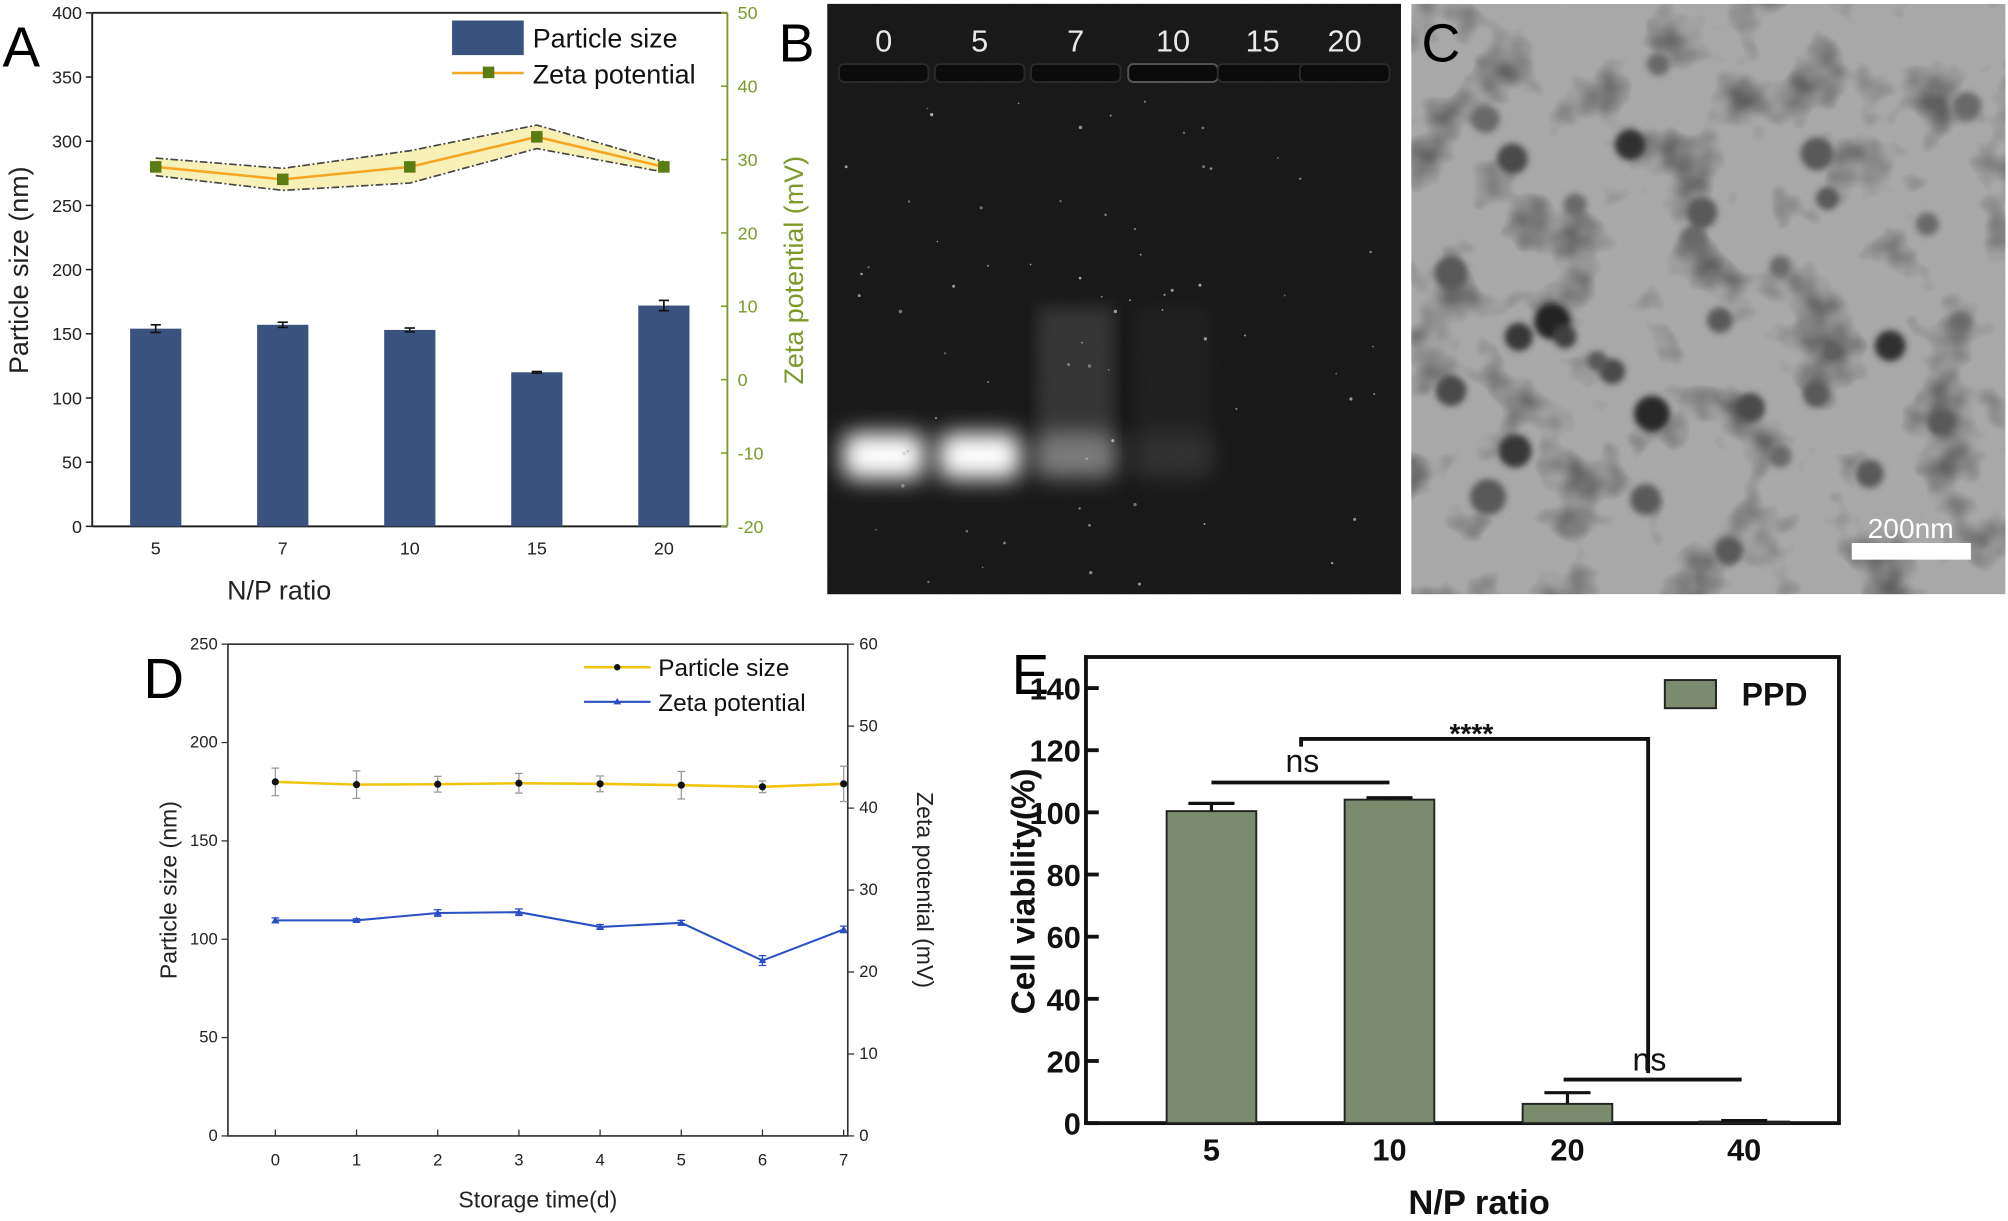 The width and height of the screenshot is (2008, 1221). Describe the element at coordinates (77, 527) in the screenshot. I see `y-tick-label-a: 0` at that location.